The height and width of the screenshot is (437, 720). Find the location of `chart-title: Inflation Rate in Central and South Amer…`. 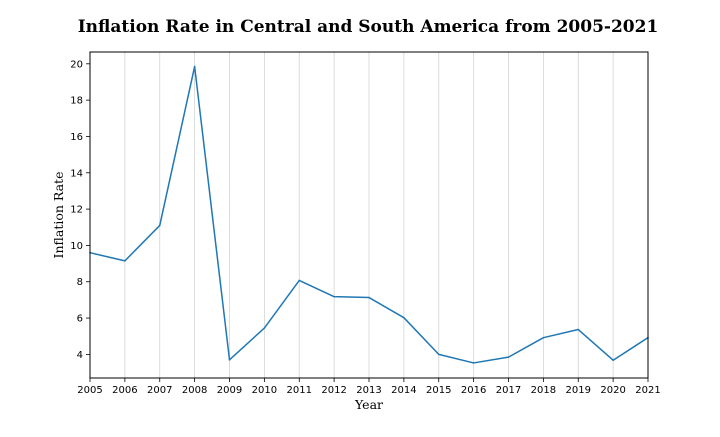

chart-title: Inflation Rate in Central and South Amer… is located at coordinates (368, 27).